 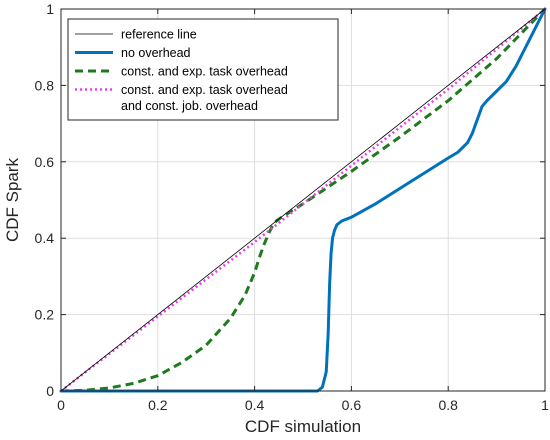 I want to click on x-tick-label-3: 0.6, so click(x=352, y=405).